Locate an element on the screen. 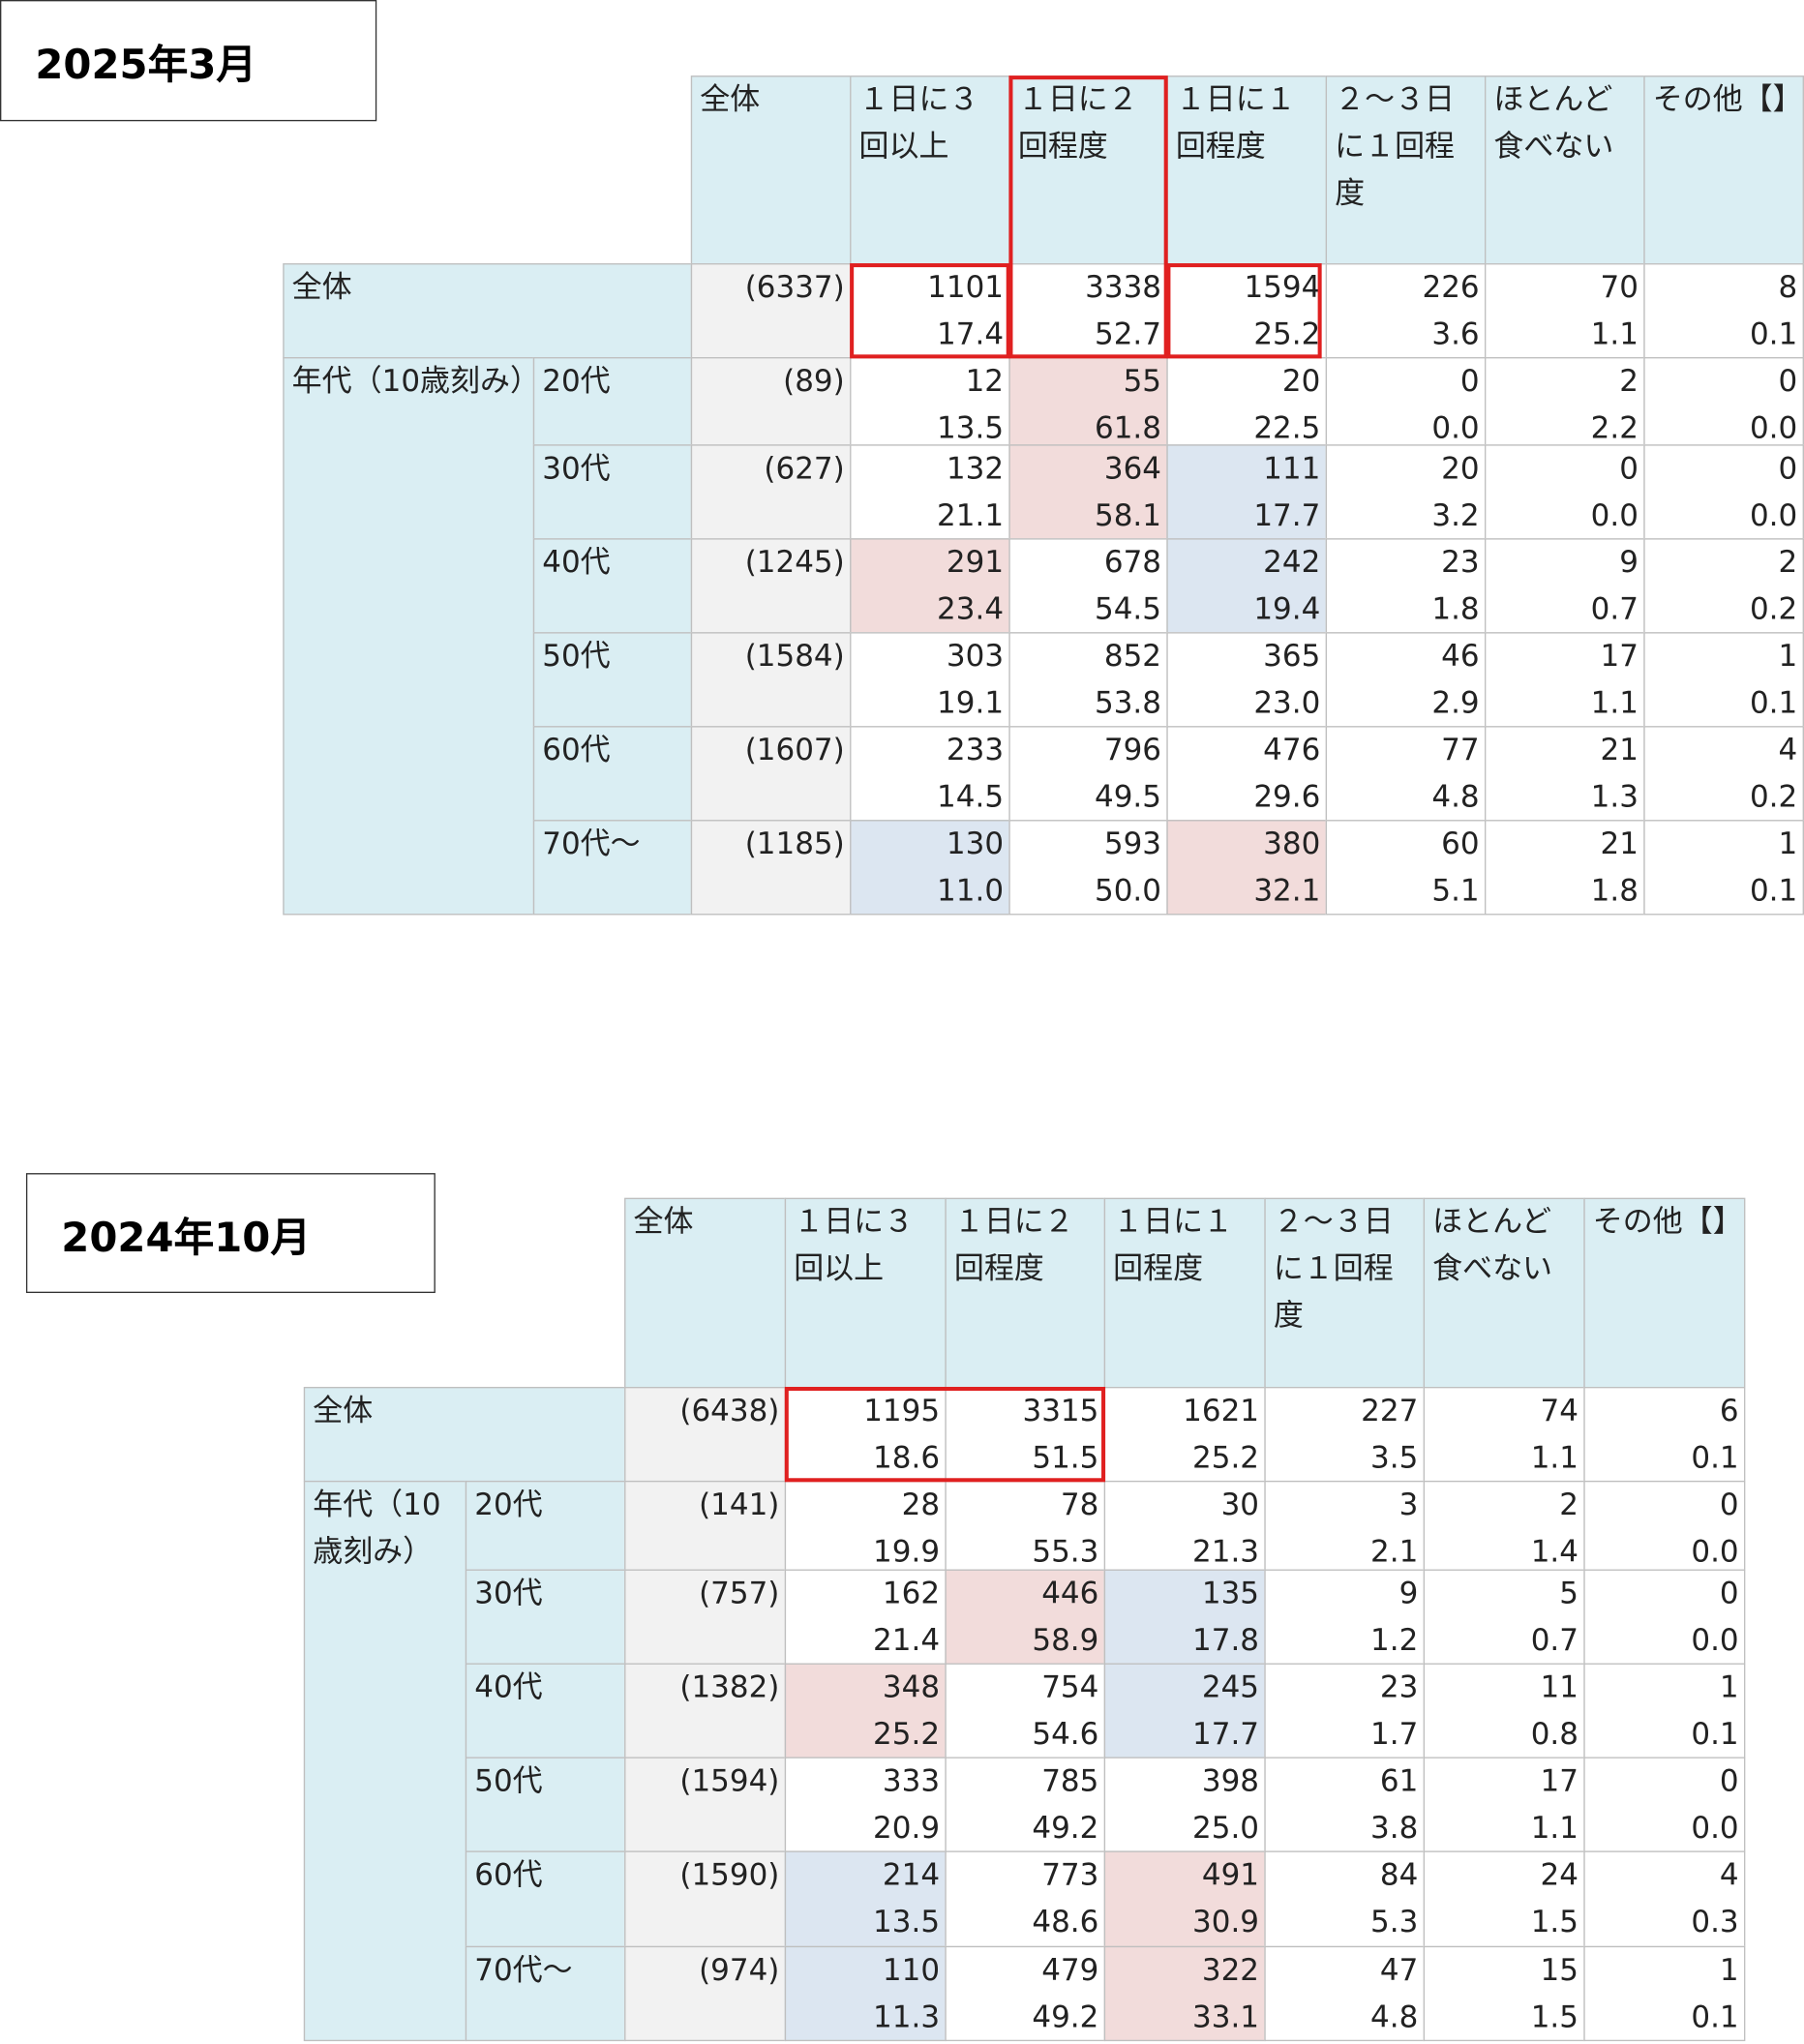 This screenshot has height=2044, width=1804. data-cell: 398 25.0 is located at coordinates (1184, 1804).